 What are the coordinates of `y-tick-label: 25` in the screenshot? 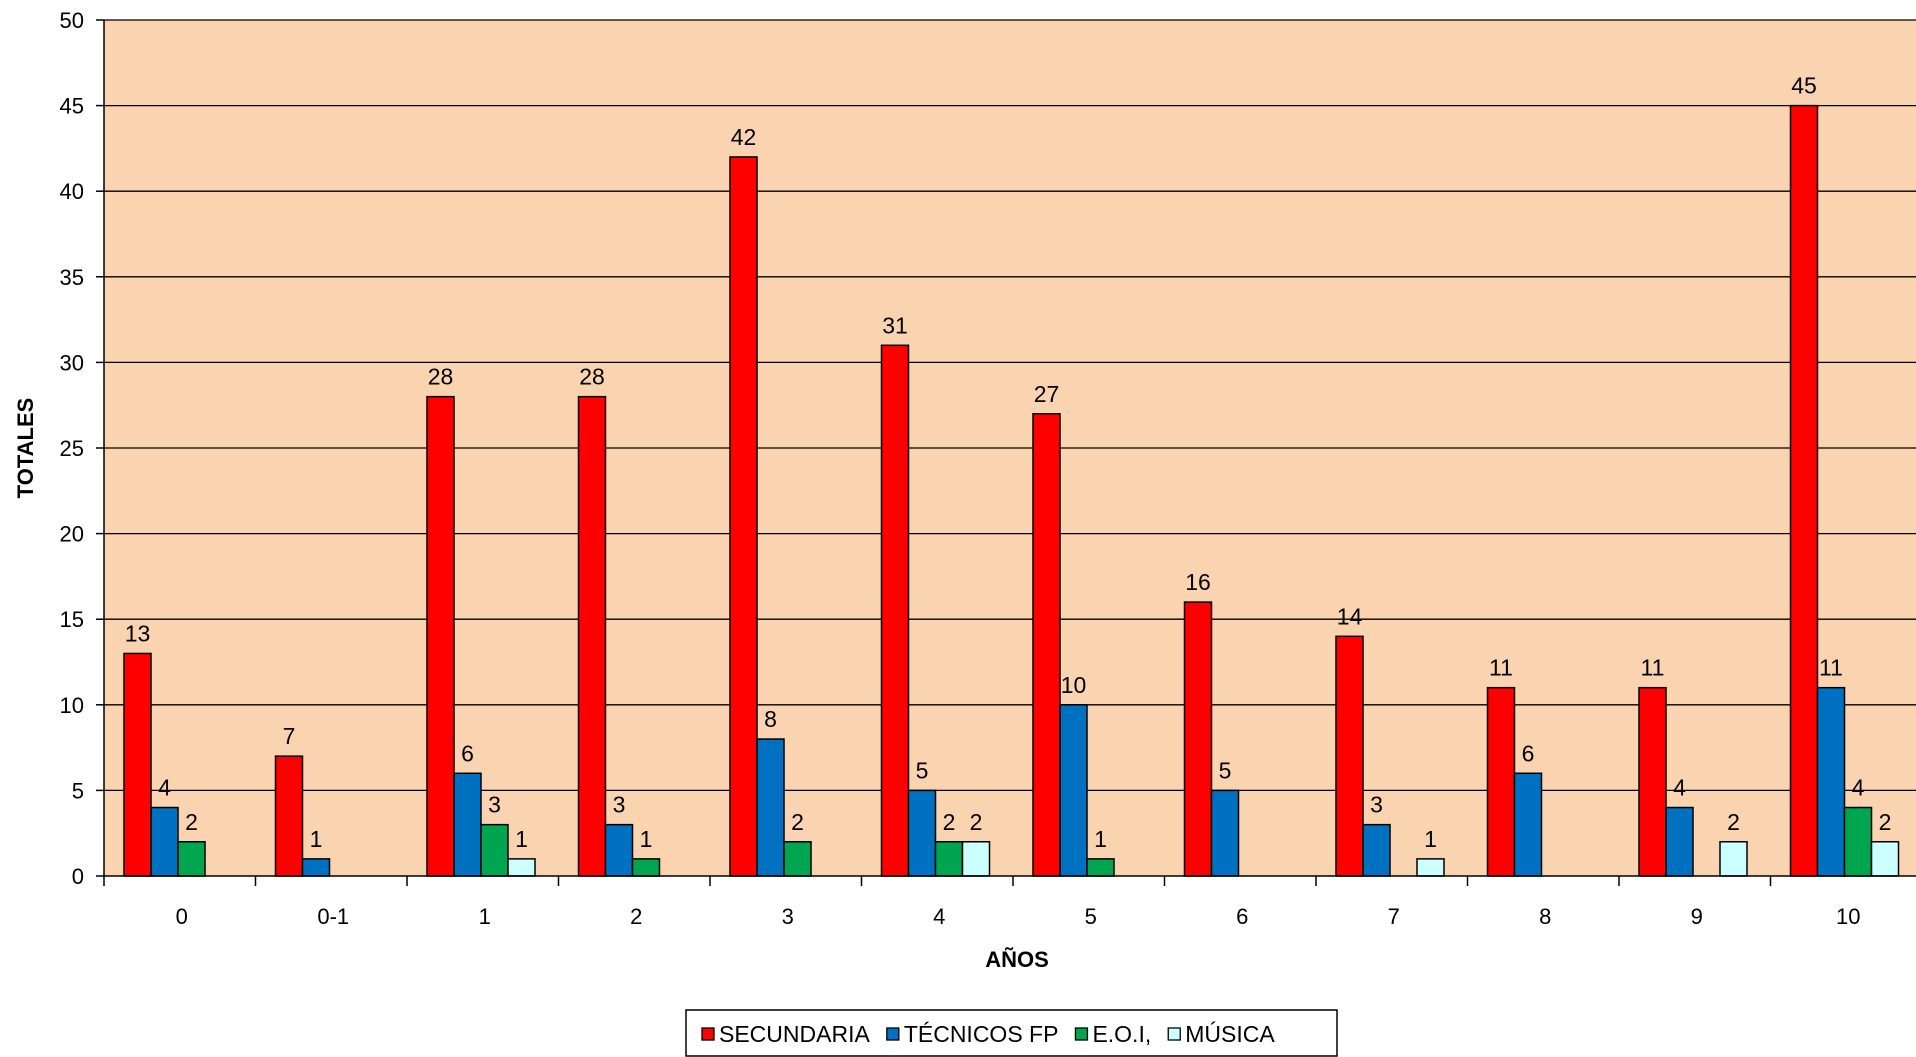 It's located at (72, 448).